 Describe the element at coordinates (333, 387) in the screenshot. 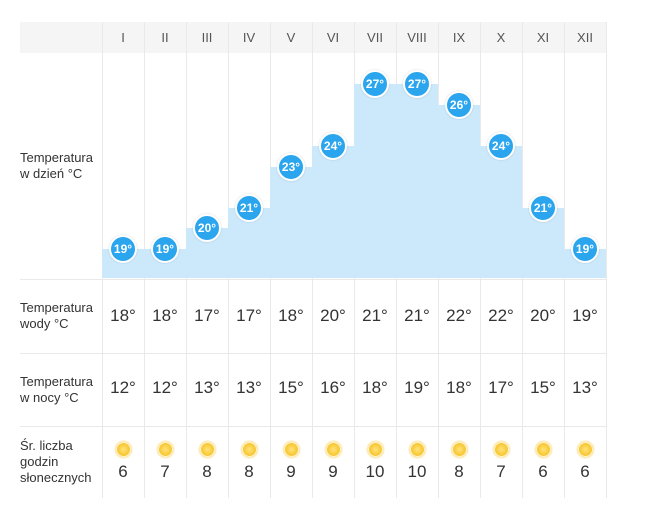

I see `night-temp-value: 16°` at that location.